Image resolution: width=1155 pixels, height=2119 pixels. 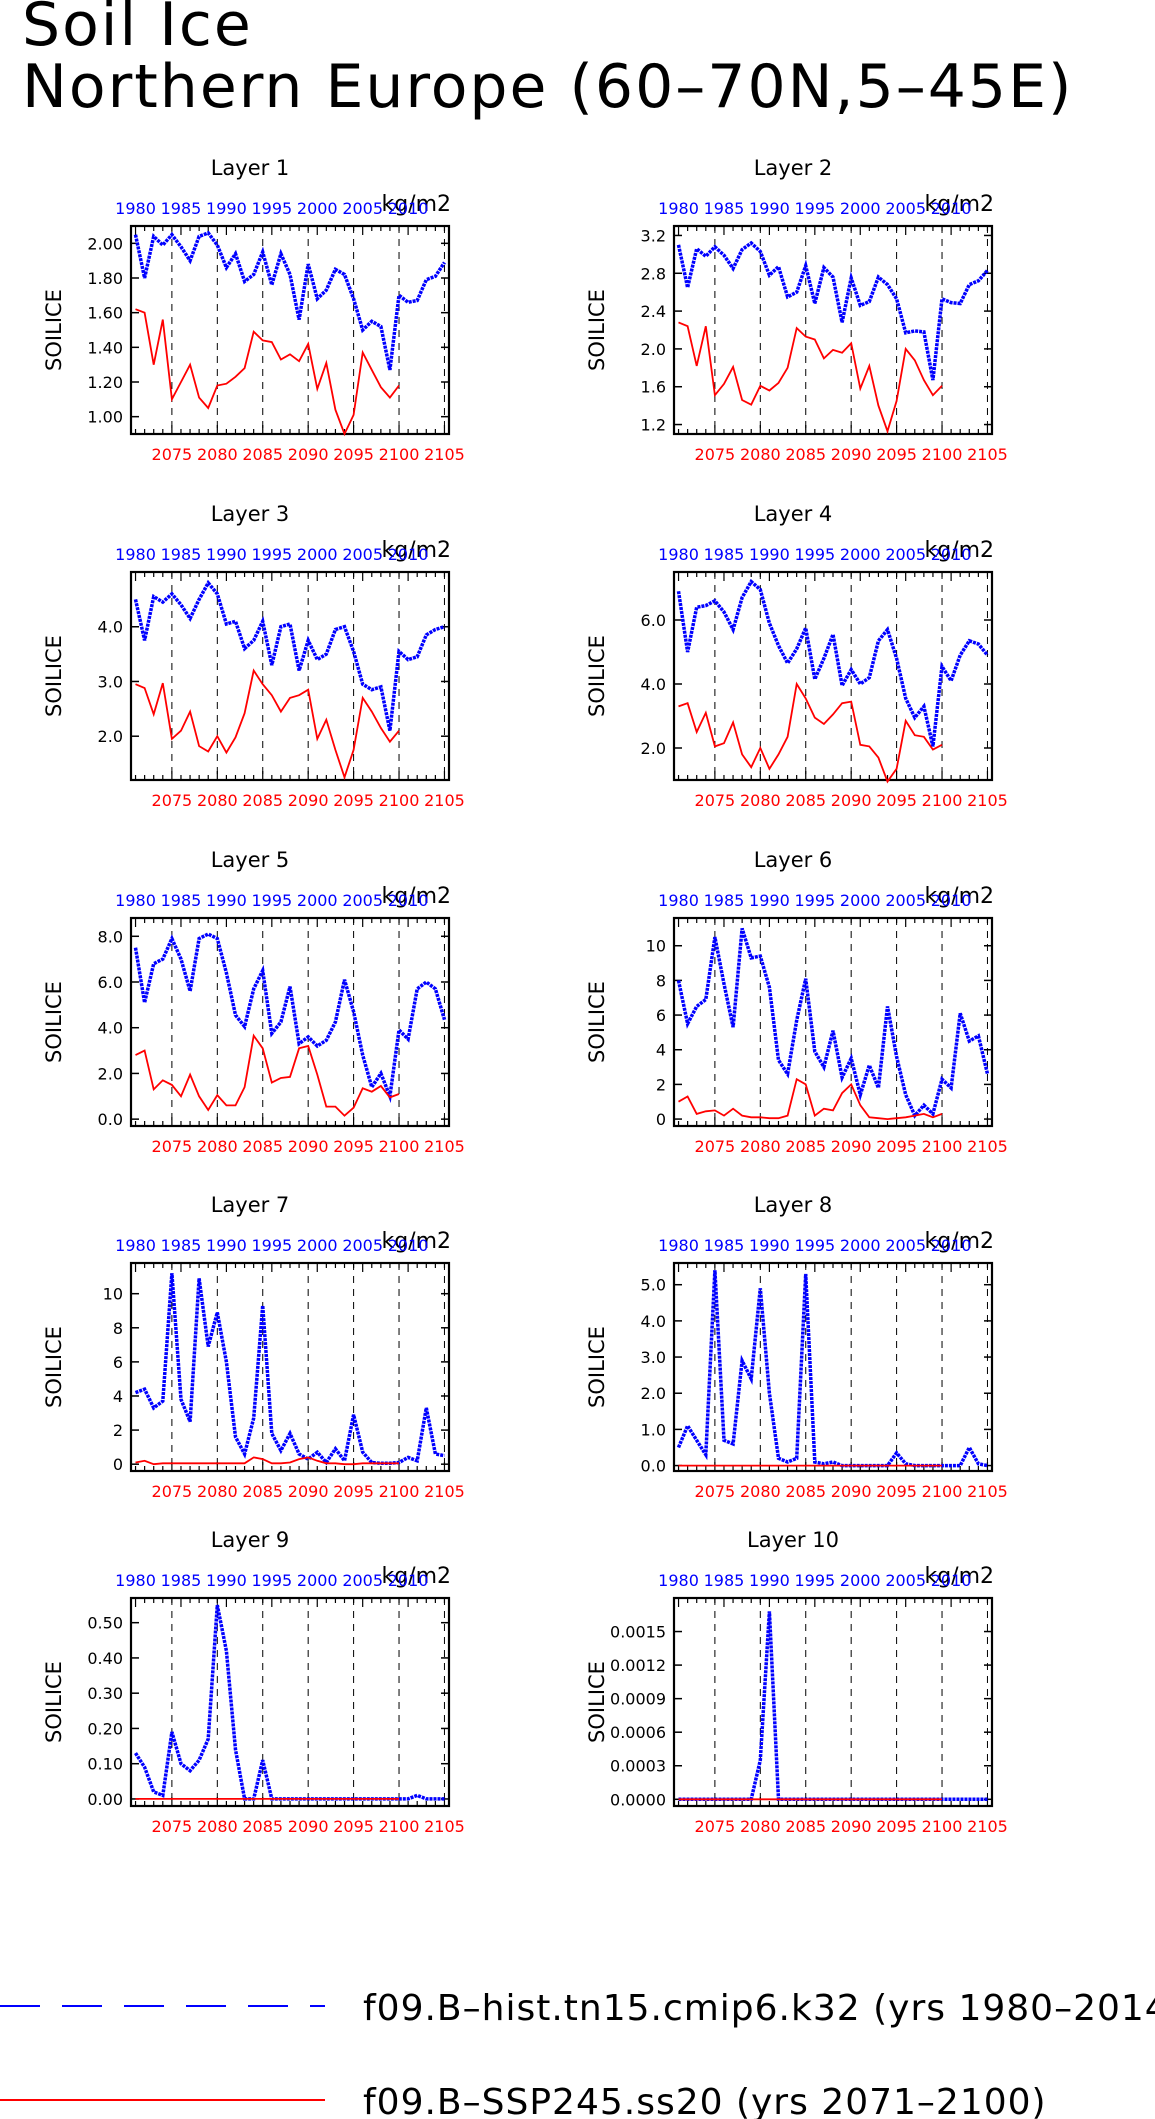 What do you see at coordinates (793, 168) in the screenshot?
I see `panel-title: Layer 2` at bounding box center [793, 168].